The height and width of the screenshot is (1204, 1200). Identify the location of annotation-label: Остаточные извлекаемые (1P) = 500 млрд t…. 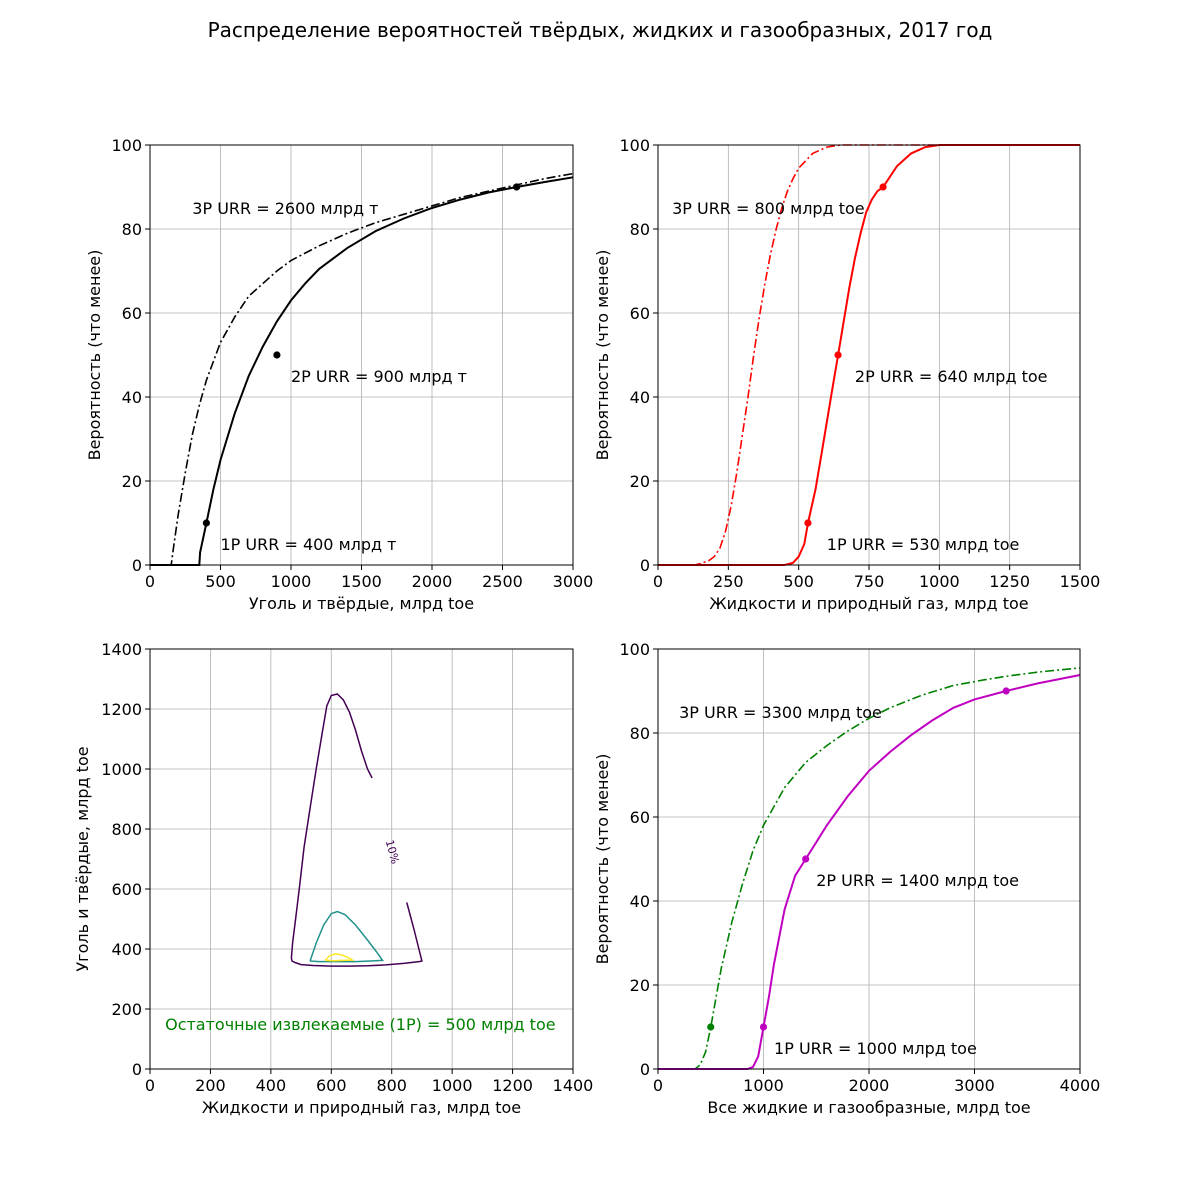
(360, 1024).